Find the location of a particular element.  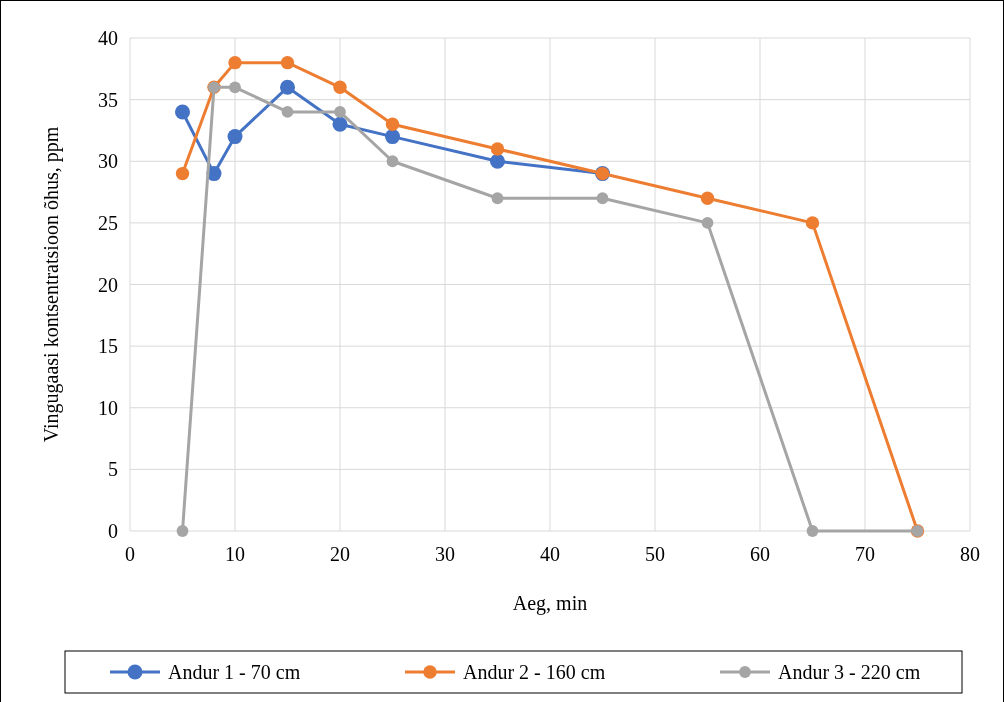

y-axis-title: Vingugaasi kontsentratsioon õhus, ppm is located at coordinates (51, 284).